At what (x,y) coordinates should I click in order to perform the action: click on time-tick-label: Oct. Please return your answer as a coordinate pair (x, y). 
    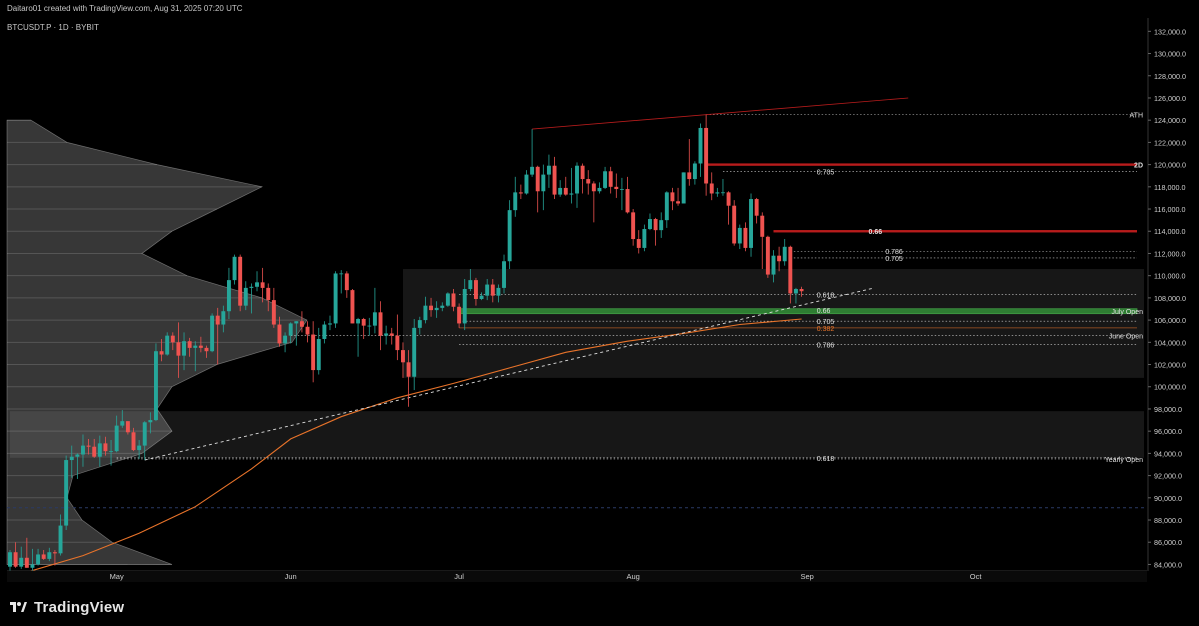
    Looking at the image, I should click on (976, 576).